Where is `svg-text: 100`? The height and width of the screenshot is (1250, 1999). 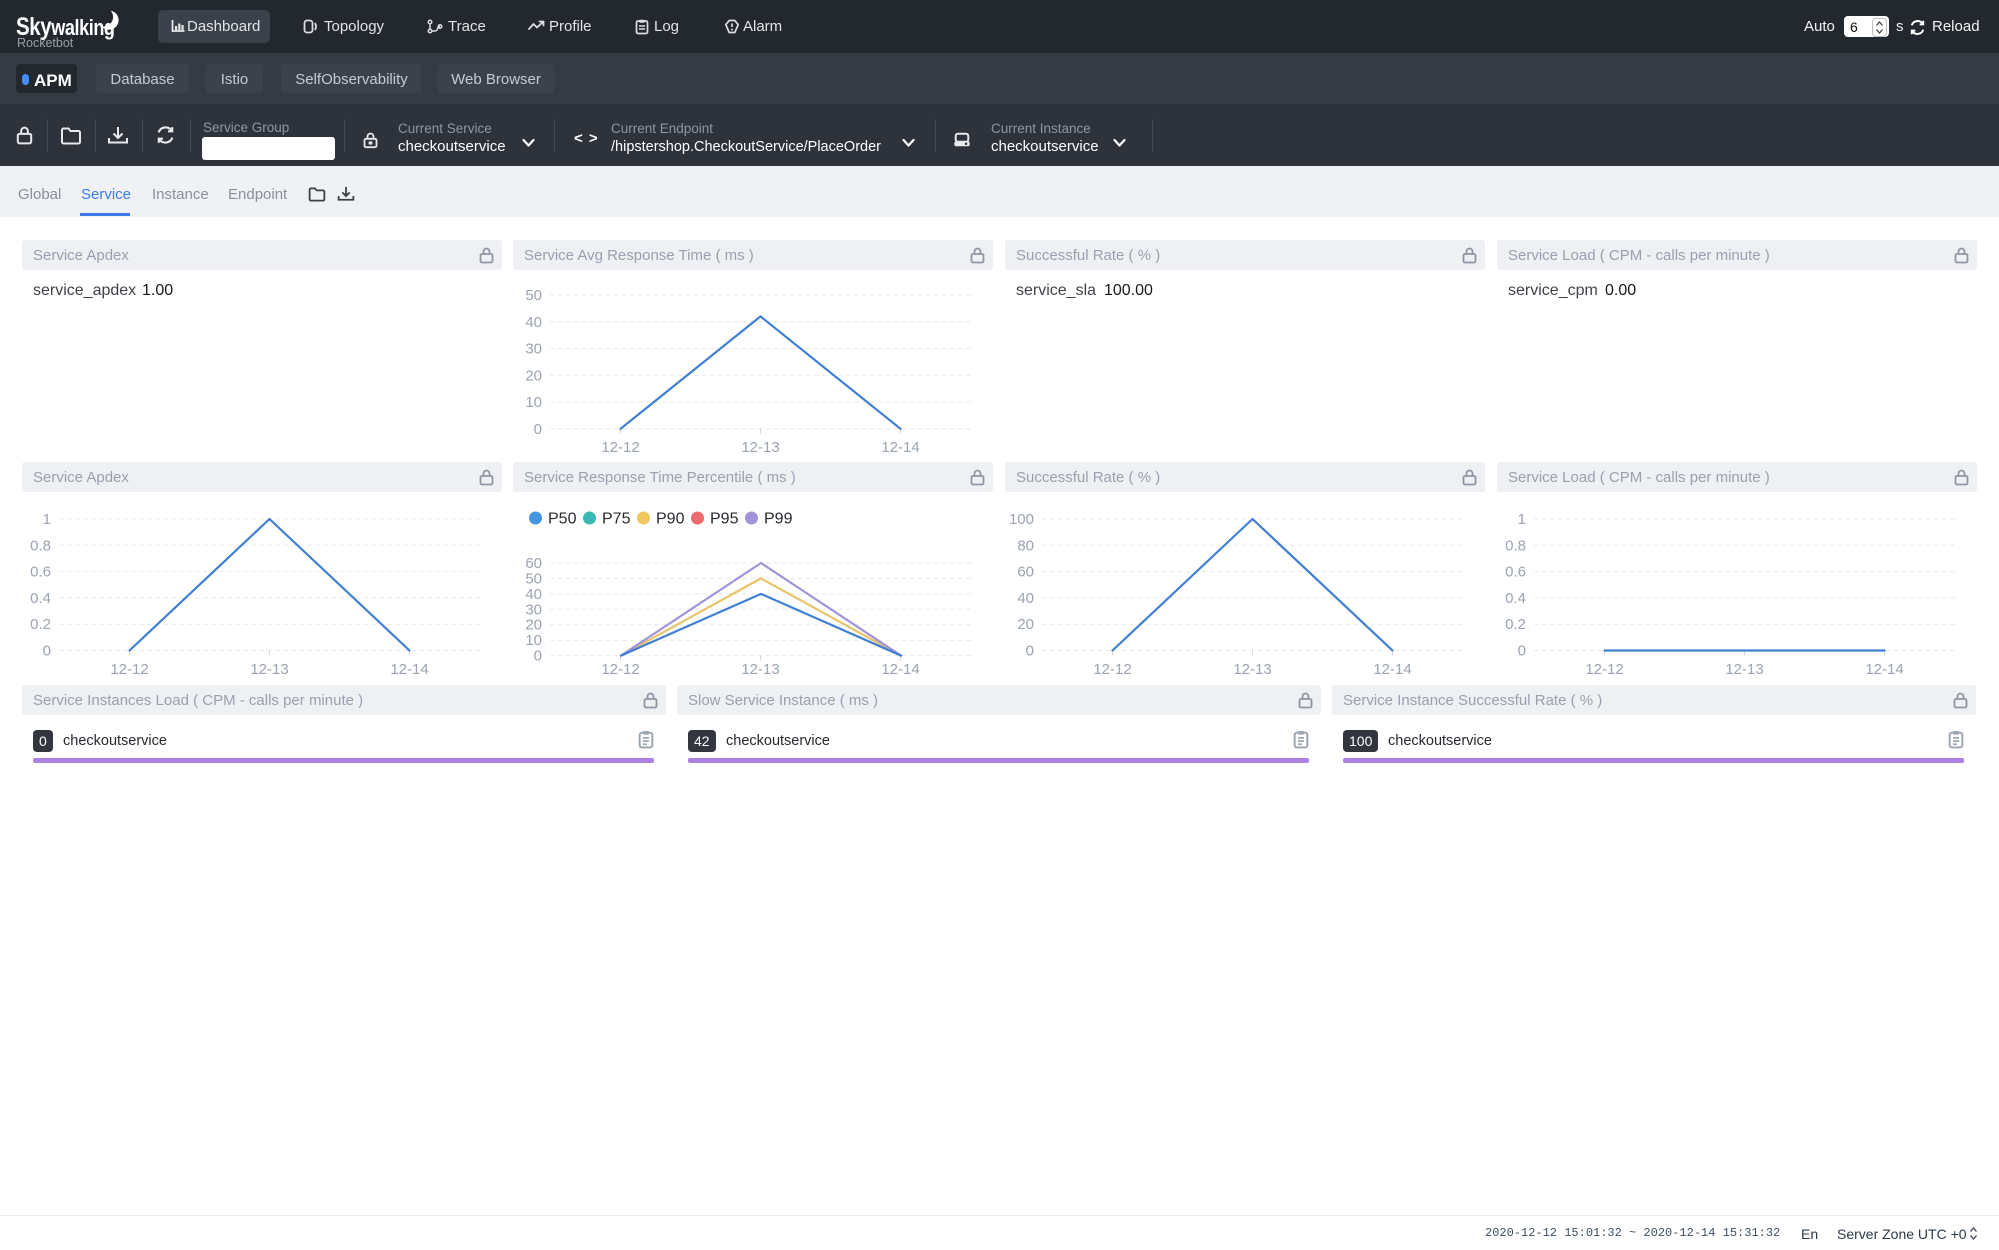
svg-text: 100 is located at coordinates (1021, 519).